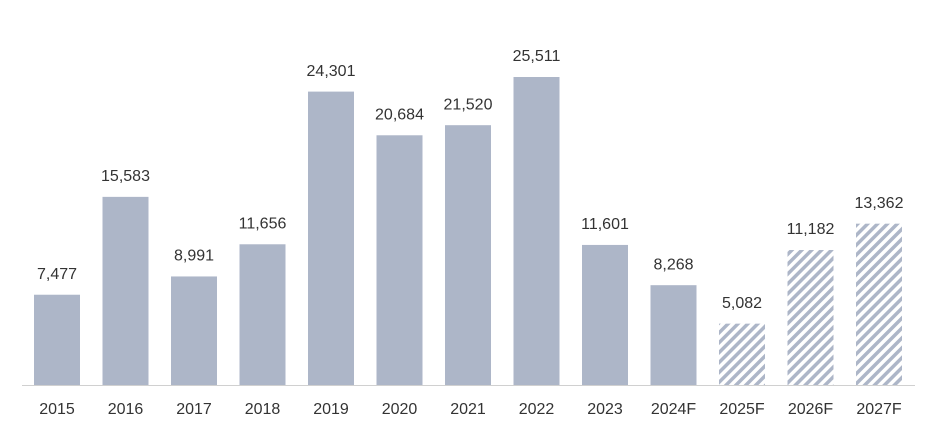  What do you see at coordinates (673, 264) in the screenshot?
I see `value-label: 8,268` at bounding box center [673, 264].